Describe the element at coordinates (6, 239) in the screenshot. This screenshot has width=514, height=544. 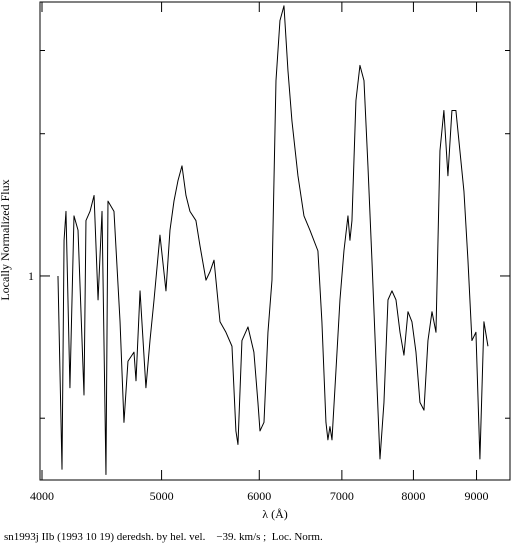
I see `y-axis-label: Locally Normalized Flux` at that location.